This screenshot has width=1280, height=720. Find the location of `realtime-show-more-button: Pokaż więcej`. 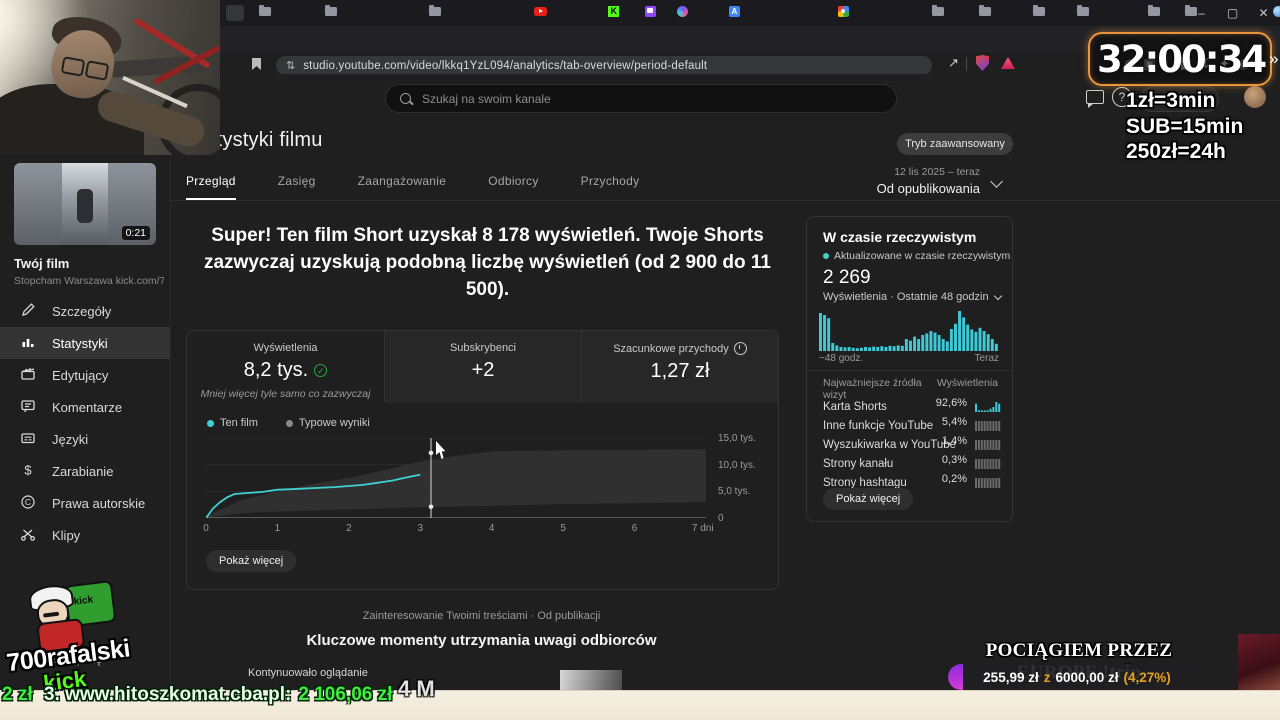

realtime-show-more-button: Pokaż więcej is located at coordinates (868, 499).